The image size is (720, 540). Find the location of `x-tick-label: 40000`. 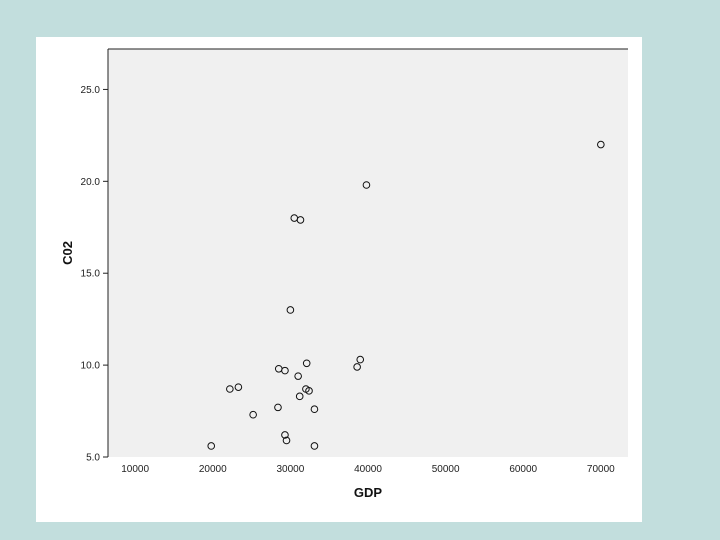

x-tick-label: 40000 is located at coordinates (368, 469).